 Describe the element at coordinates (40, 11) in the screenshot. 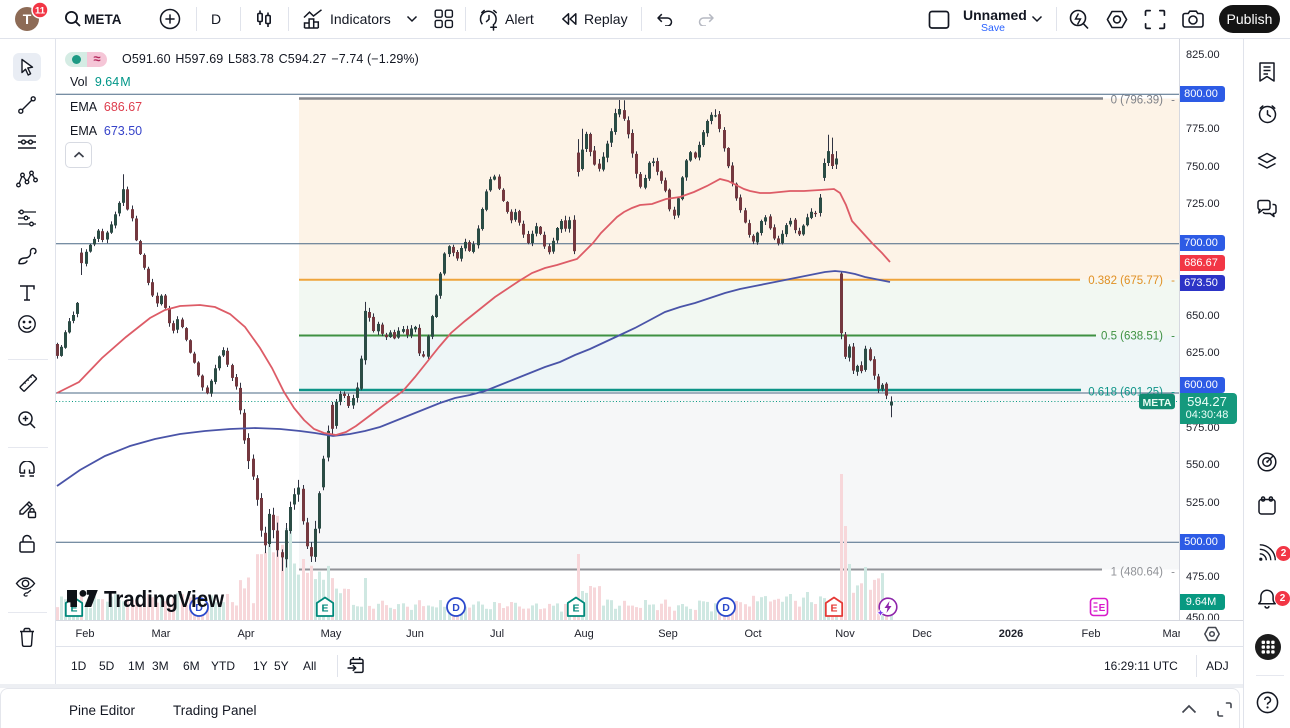

I see `svg-text: 11` at that location.